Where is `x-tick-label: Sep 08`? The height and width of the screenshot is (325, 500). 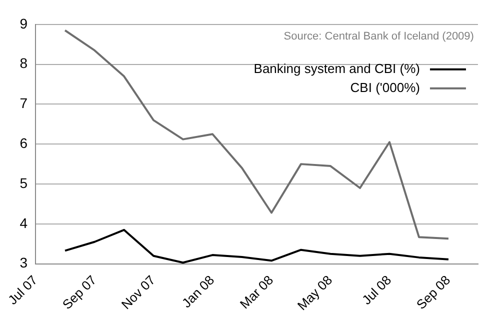
x-tick-label: Sep 08 is located at coordinates (433, 292).